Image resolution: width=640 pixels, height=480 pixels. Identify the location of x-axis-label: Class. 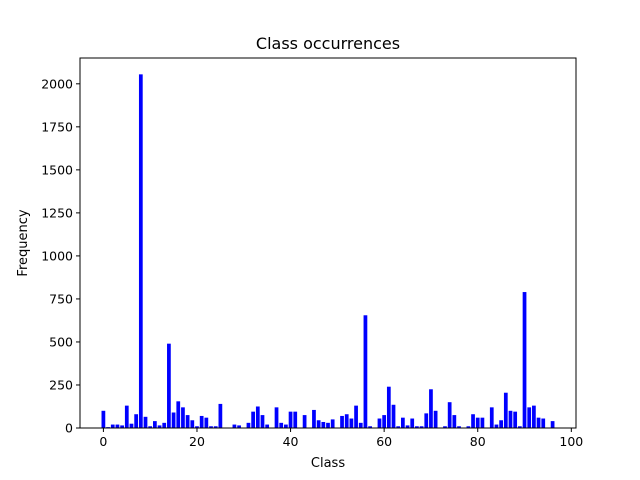
(328, 463).